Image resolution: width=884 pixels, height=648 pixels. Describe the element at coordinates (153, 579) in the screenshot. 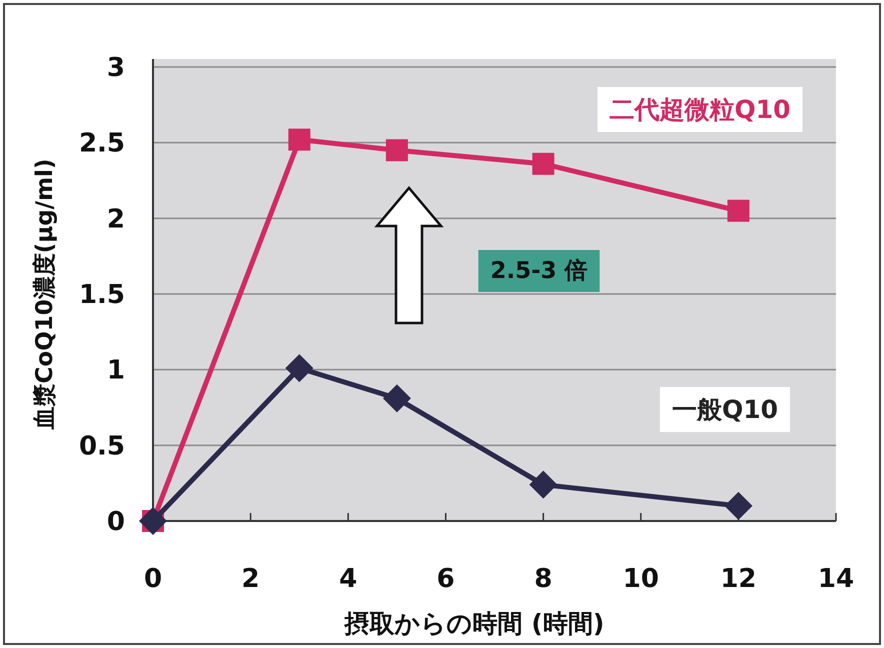

I see `x-tick-label: 0` at that location.